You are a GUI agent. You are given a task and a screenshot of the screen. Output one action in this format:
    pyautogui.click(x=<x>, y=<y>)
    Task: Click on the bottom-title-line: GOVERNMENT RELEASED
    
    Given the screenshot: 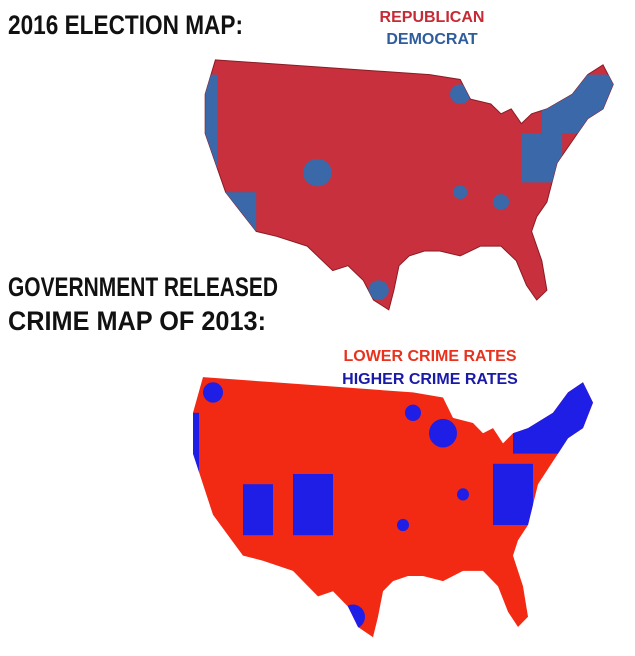 What is the action you would take?
    pyautogui.click(x=143, y=287)
    